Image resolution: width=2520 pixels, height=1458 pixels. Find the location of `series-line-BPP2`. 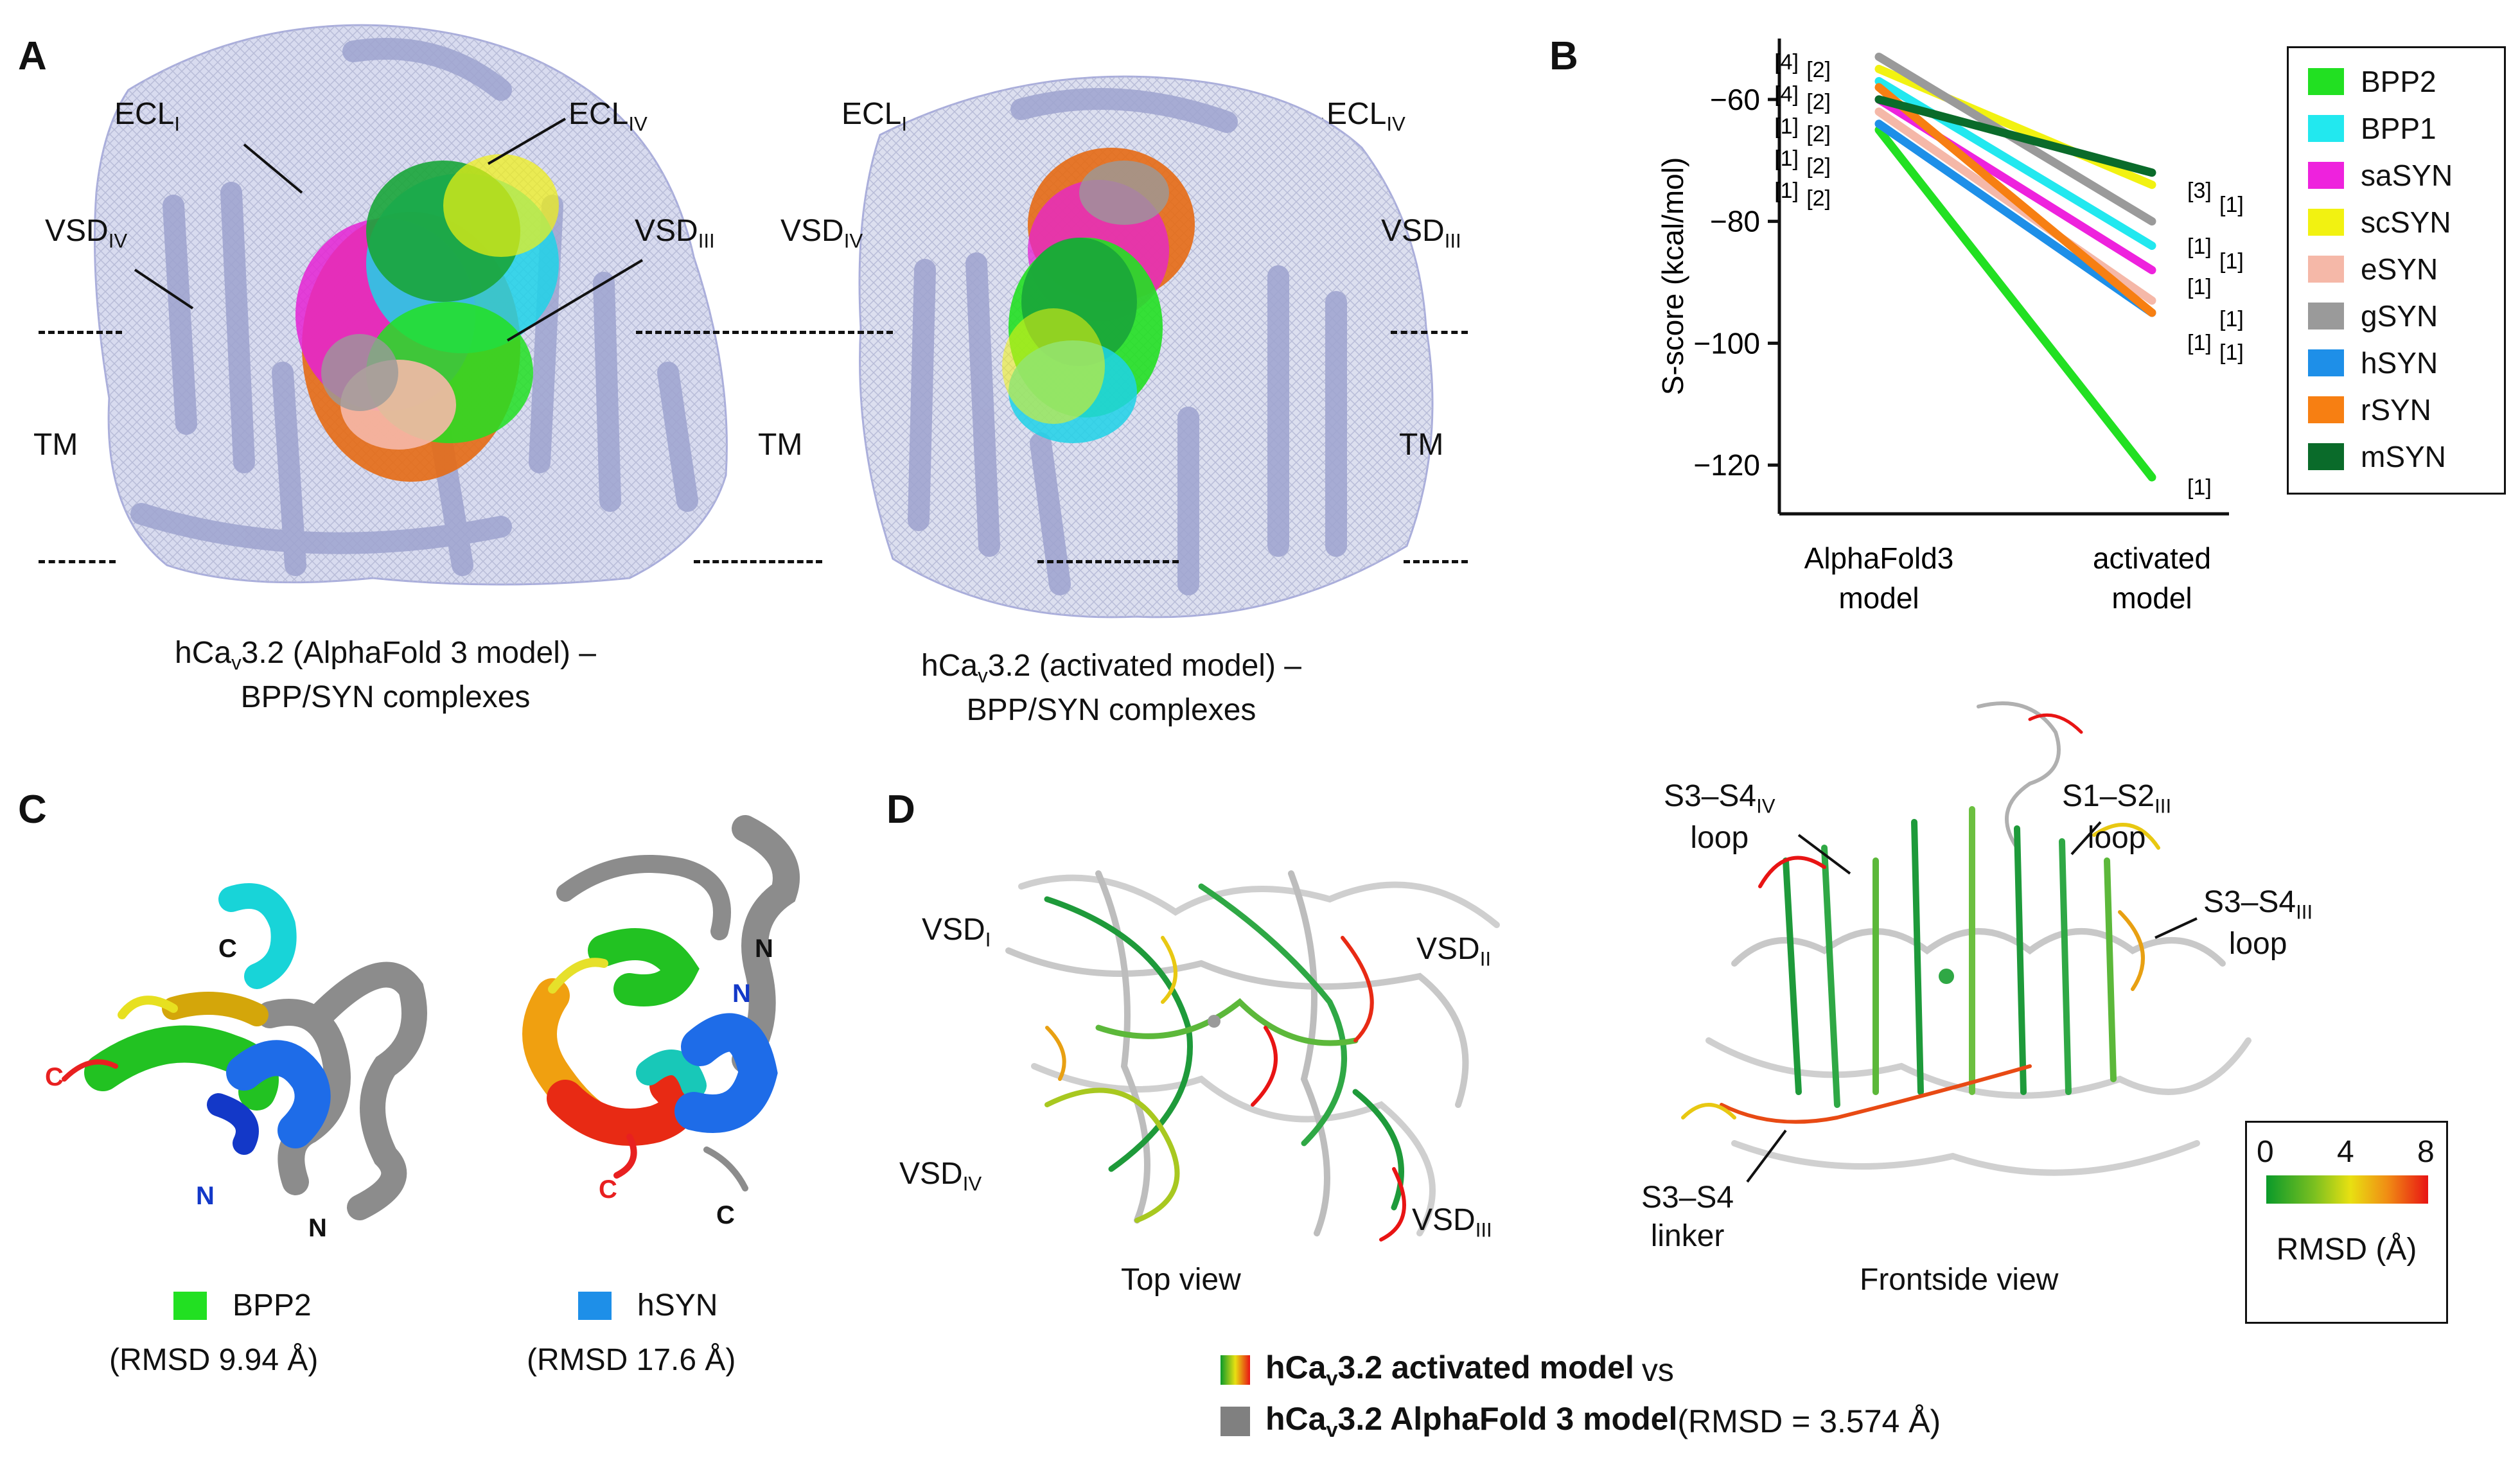

series-line-BPP2 is located at coordinates (2015, 303).